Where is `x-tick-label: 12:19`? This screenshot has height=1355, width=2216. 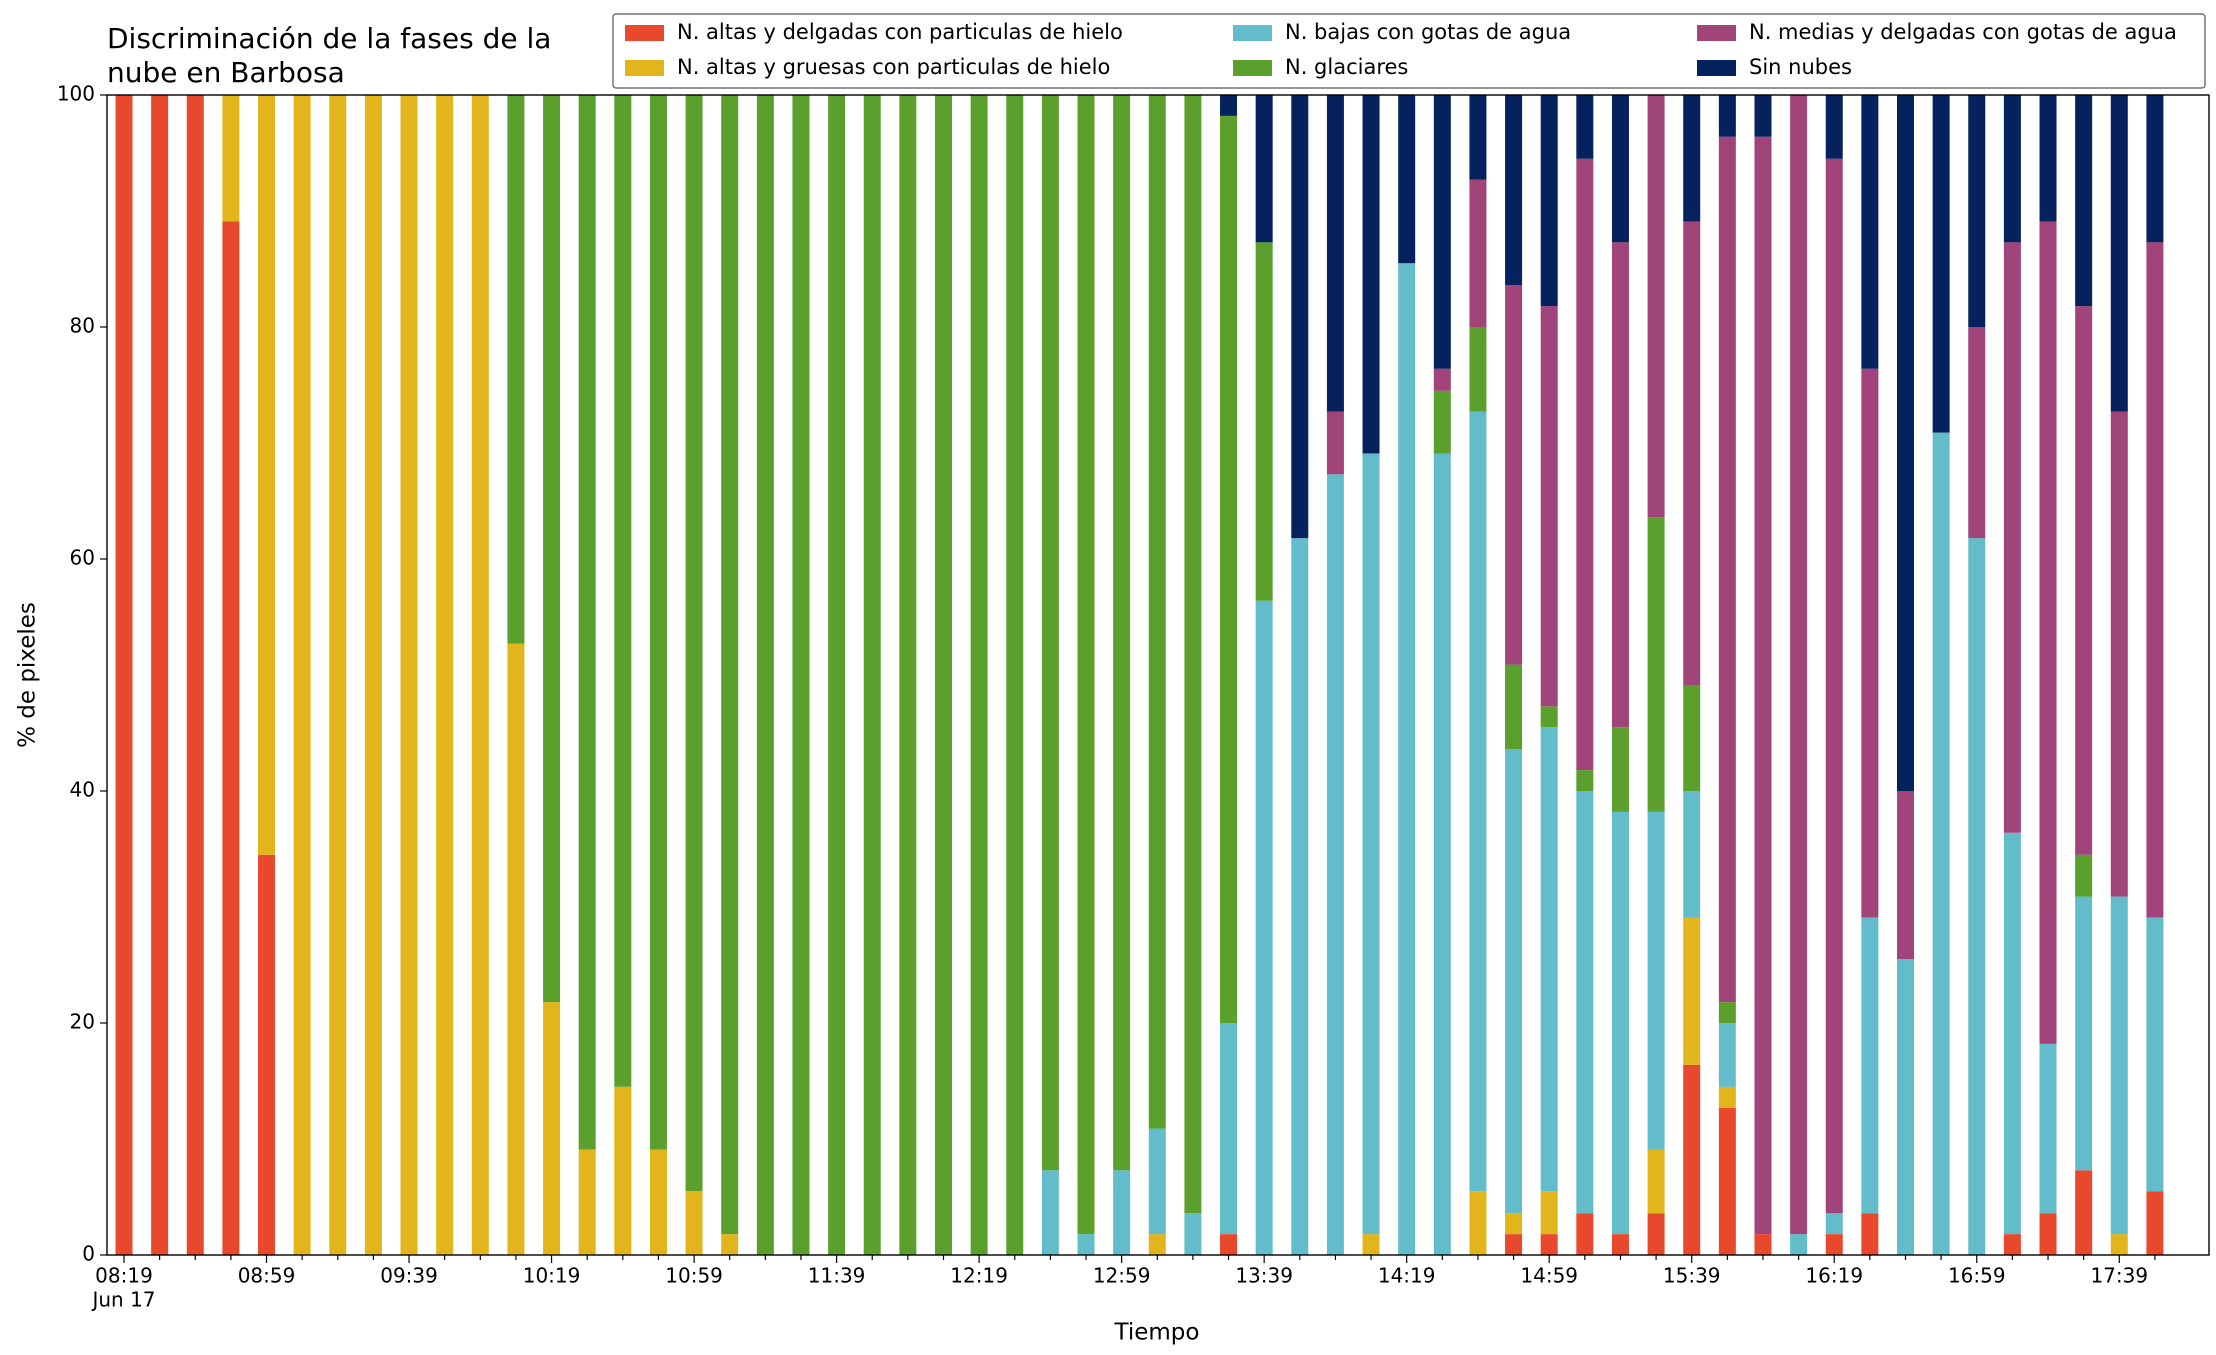 x-tick-label: 12:19 is located at coordinates (979, 1276).